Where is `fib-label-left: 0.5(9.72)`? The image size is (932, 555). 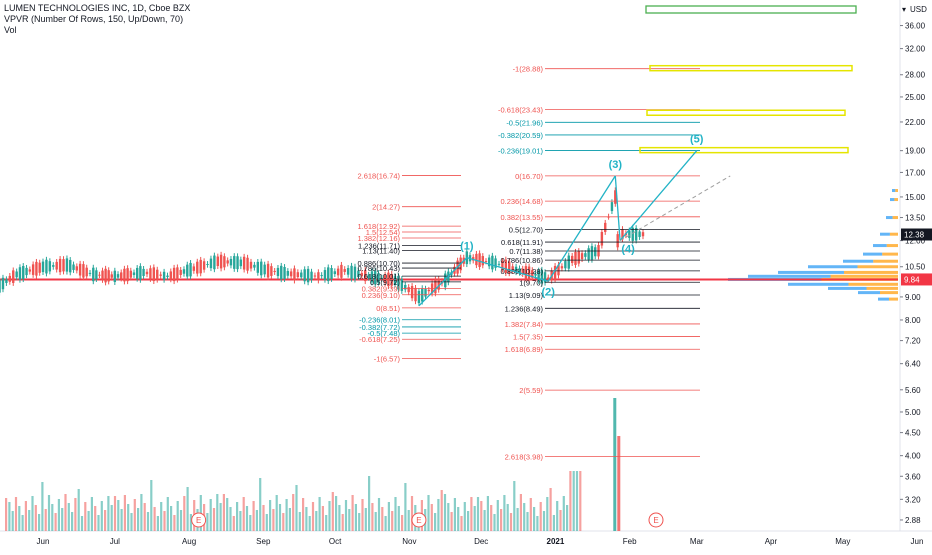 fib-label-left: 0.5(9.72) is located at coordinates (385, 282).